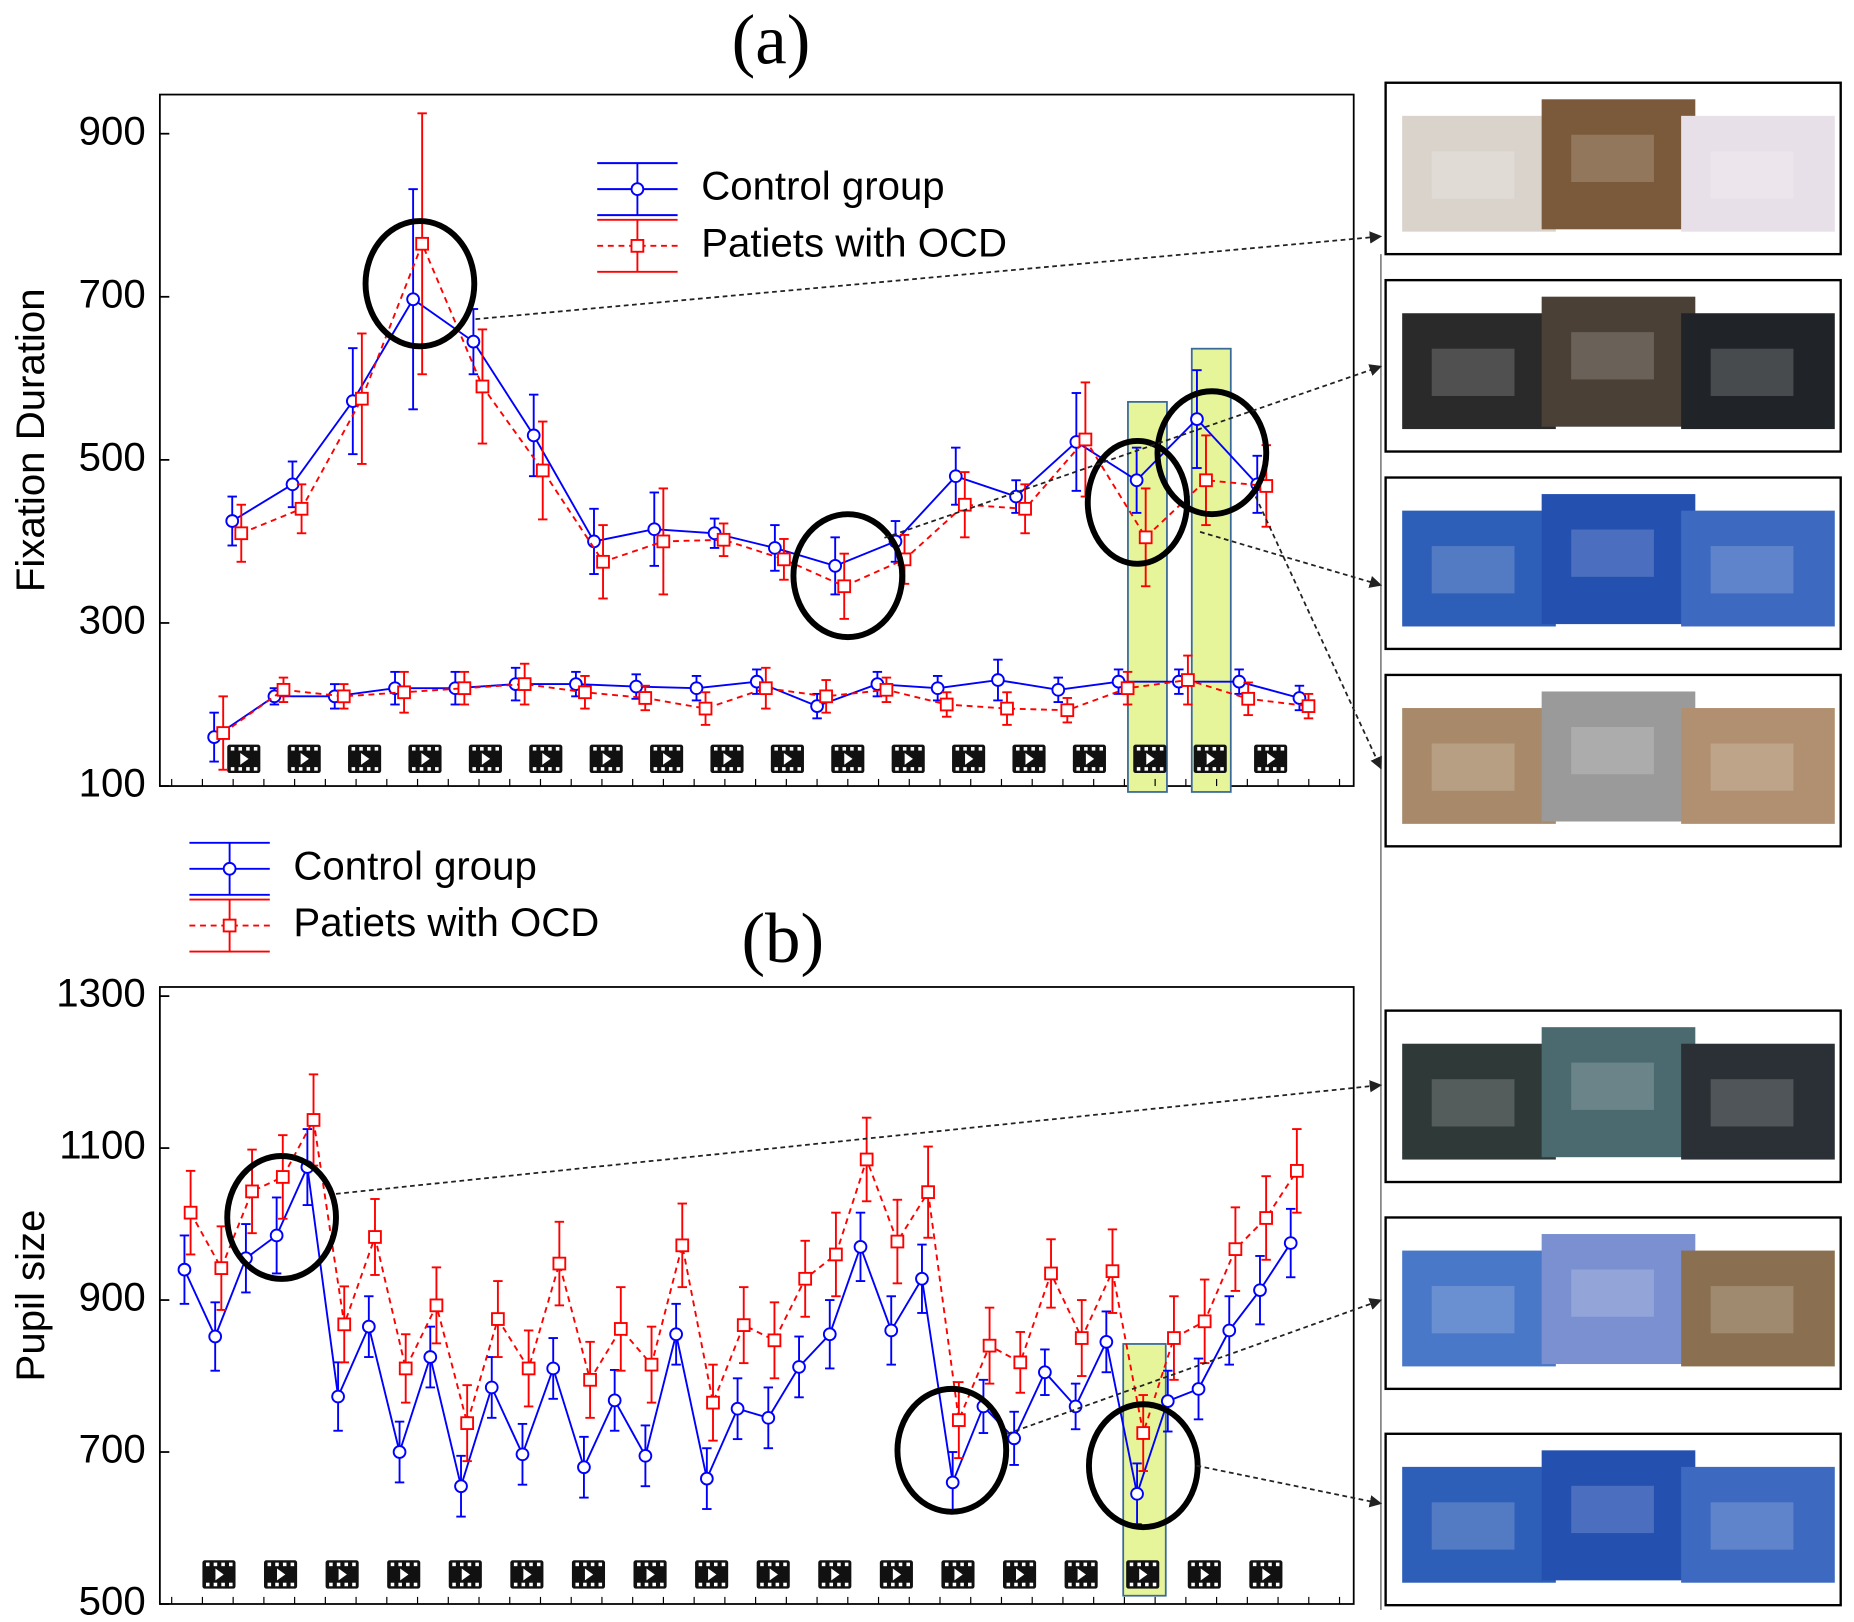  I want to click on y-tick-label: 1300, so click(100, 993).